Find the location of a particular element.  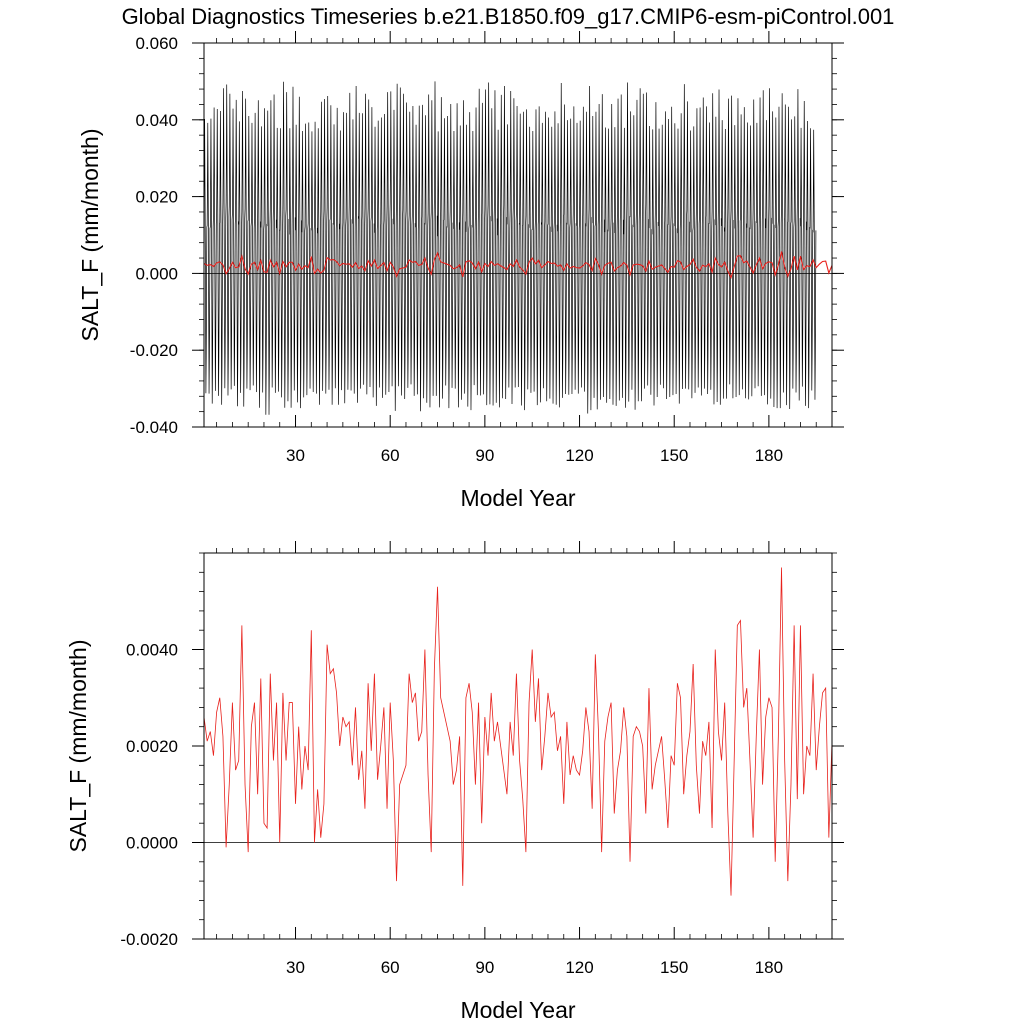

y-tick-label: -0.020 is located at coordinates (154, 350).